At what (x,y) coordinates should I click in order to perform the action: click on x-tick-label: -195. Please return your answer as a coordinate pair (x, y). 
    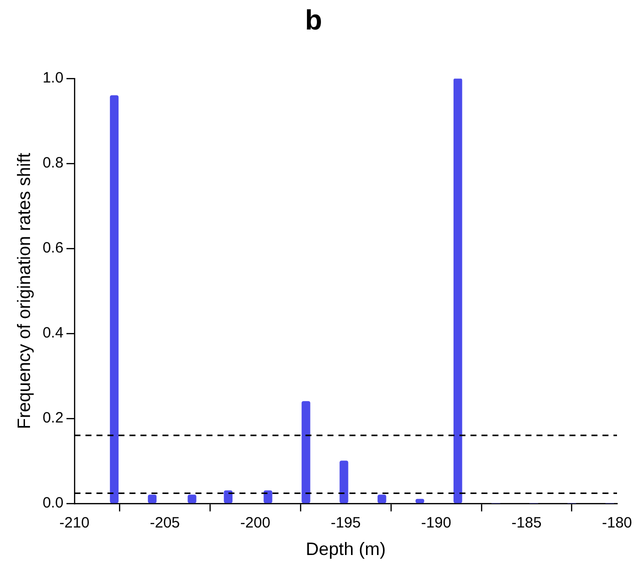
    Looking at the image, I should click on (345, 523).